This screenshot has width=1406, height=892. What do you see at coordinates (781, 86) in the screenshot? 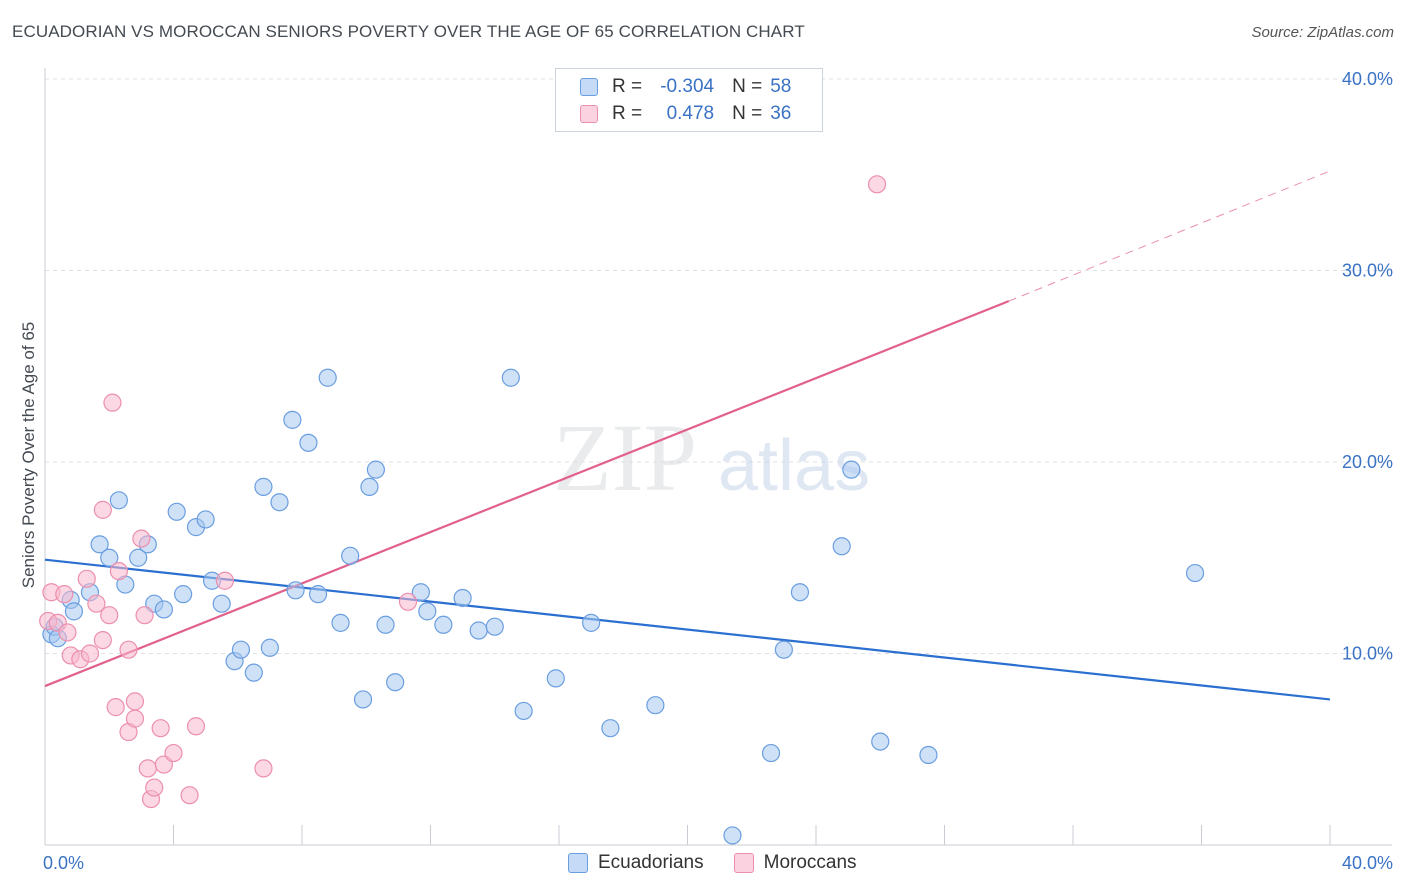
I see `legend-n-value: 58` at bounding box center [781, 86].